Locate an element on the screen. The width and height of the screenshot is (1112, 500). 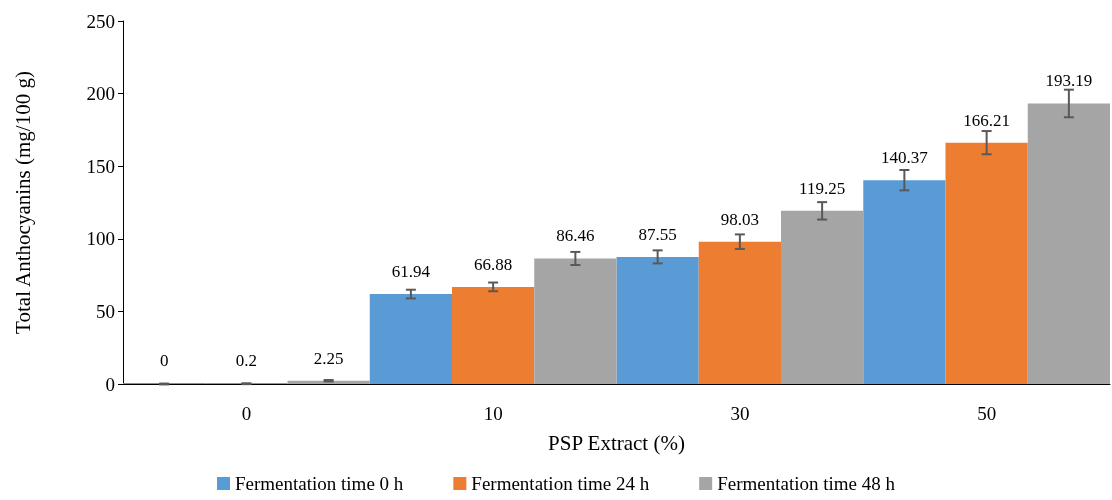
data-label: 166.21 is located at coordinates (986, 120).